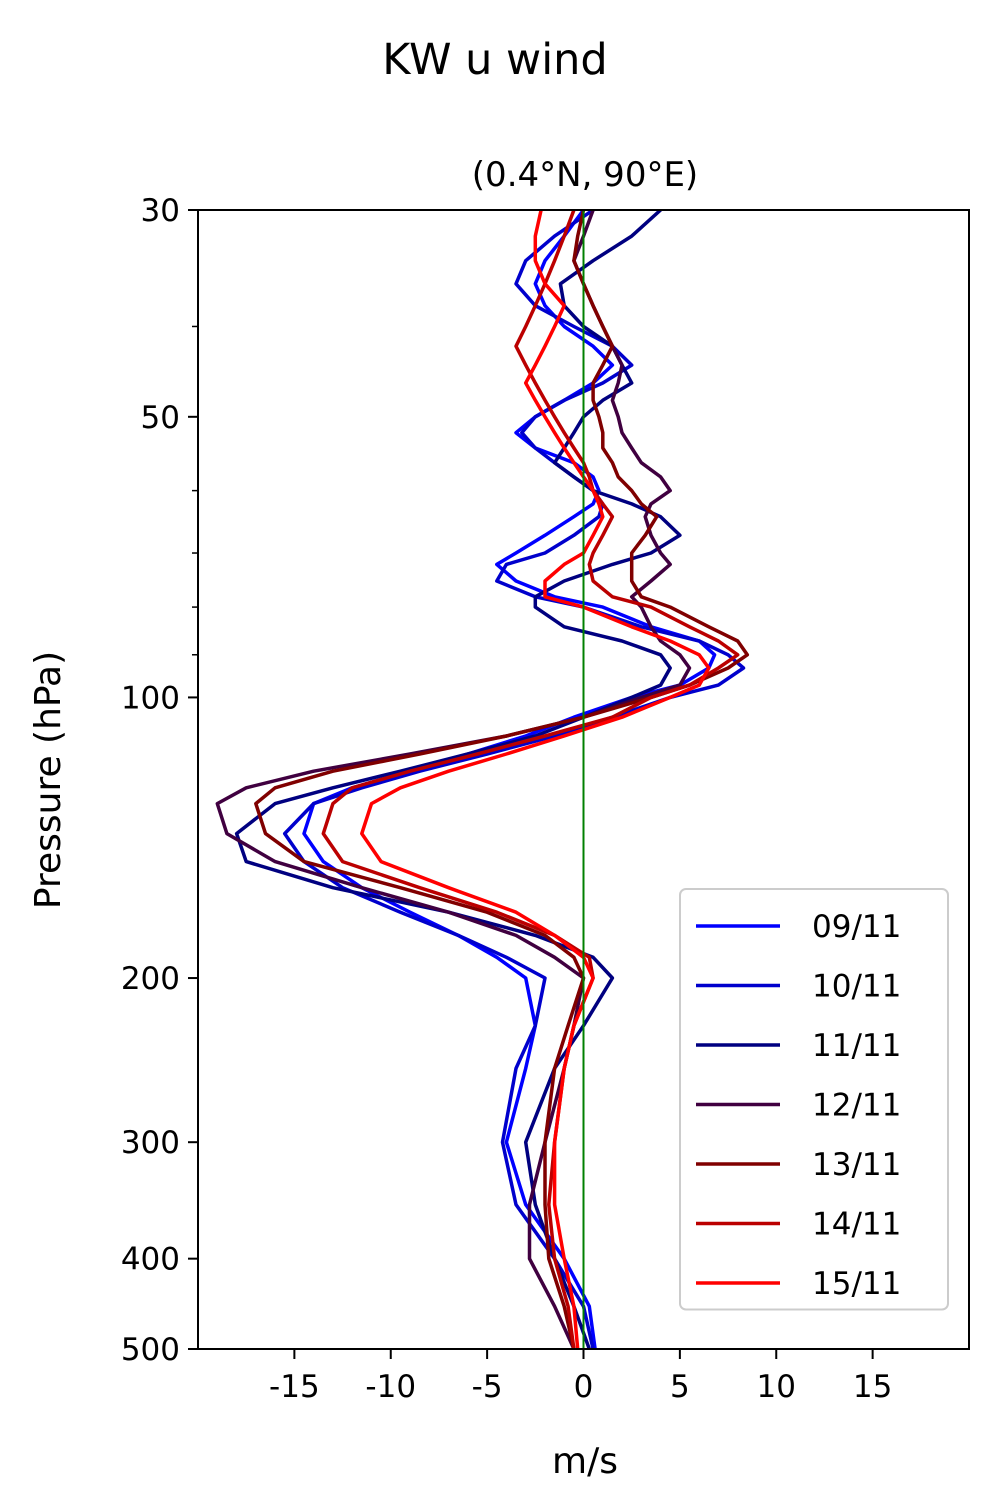 Image resolution: width=990 pixels, height=1500 pixels. I want to click on y-tick-label: 100, so click(150, 698).